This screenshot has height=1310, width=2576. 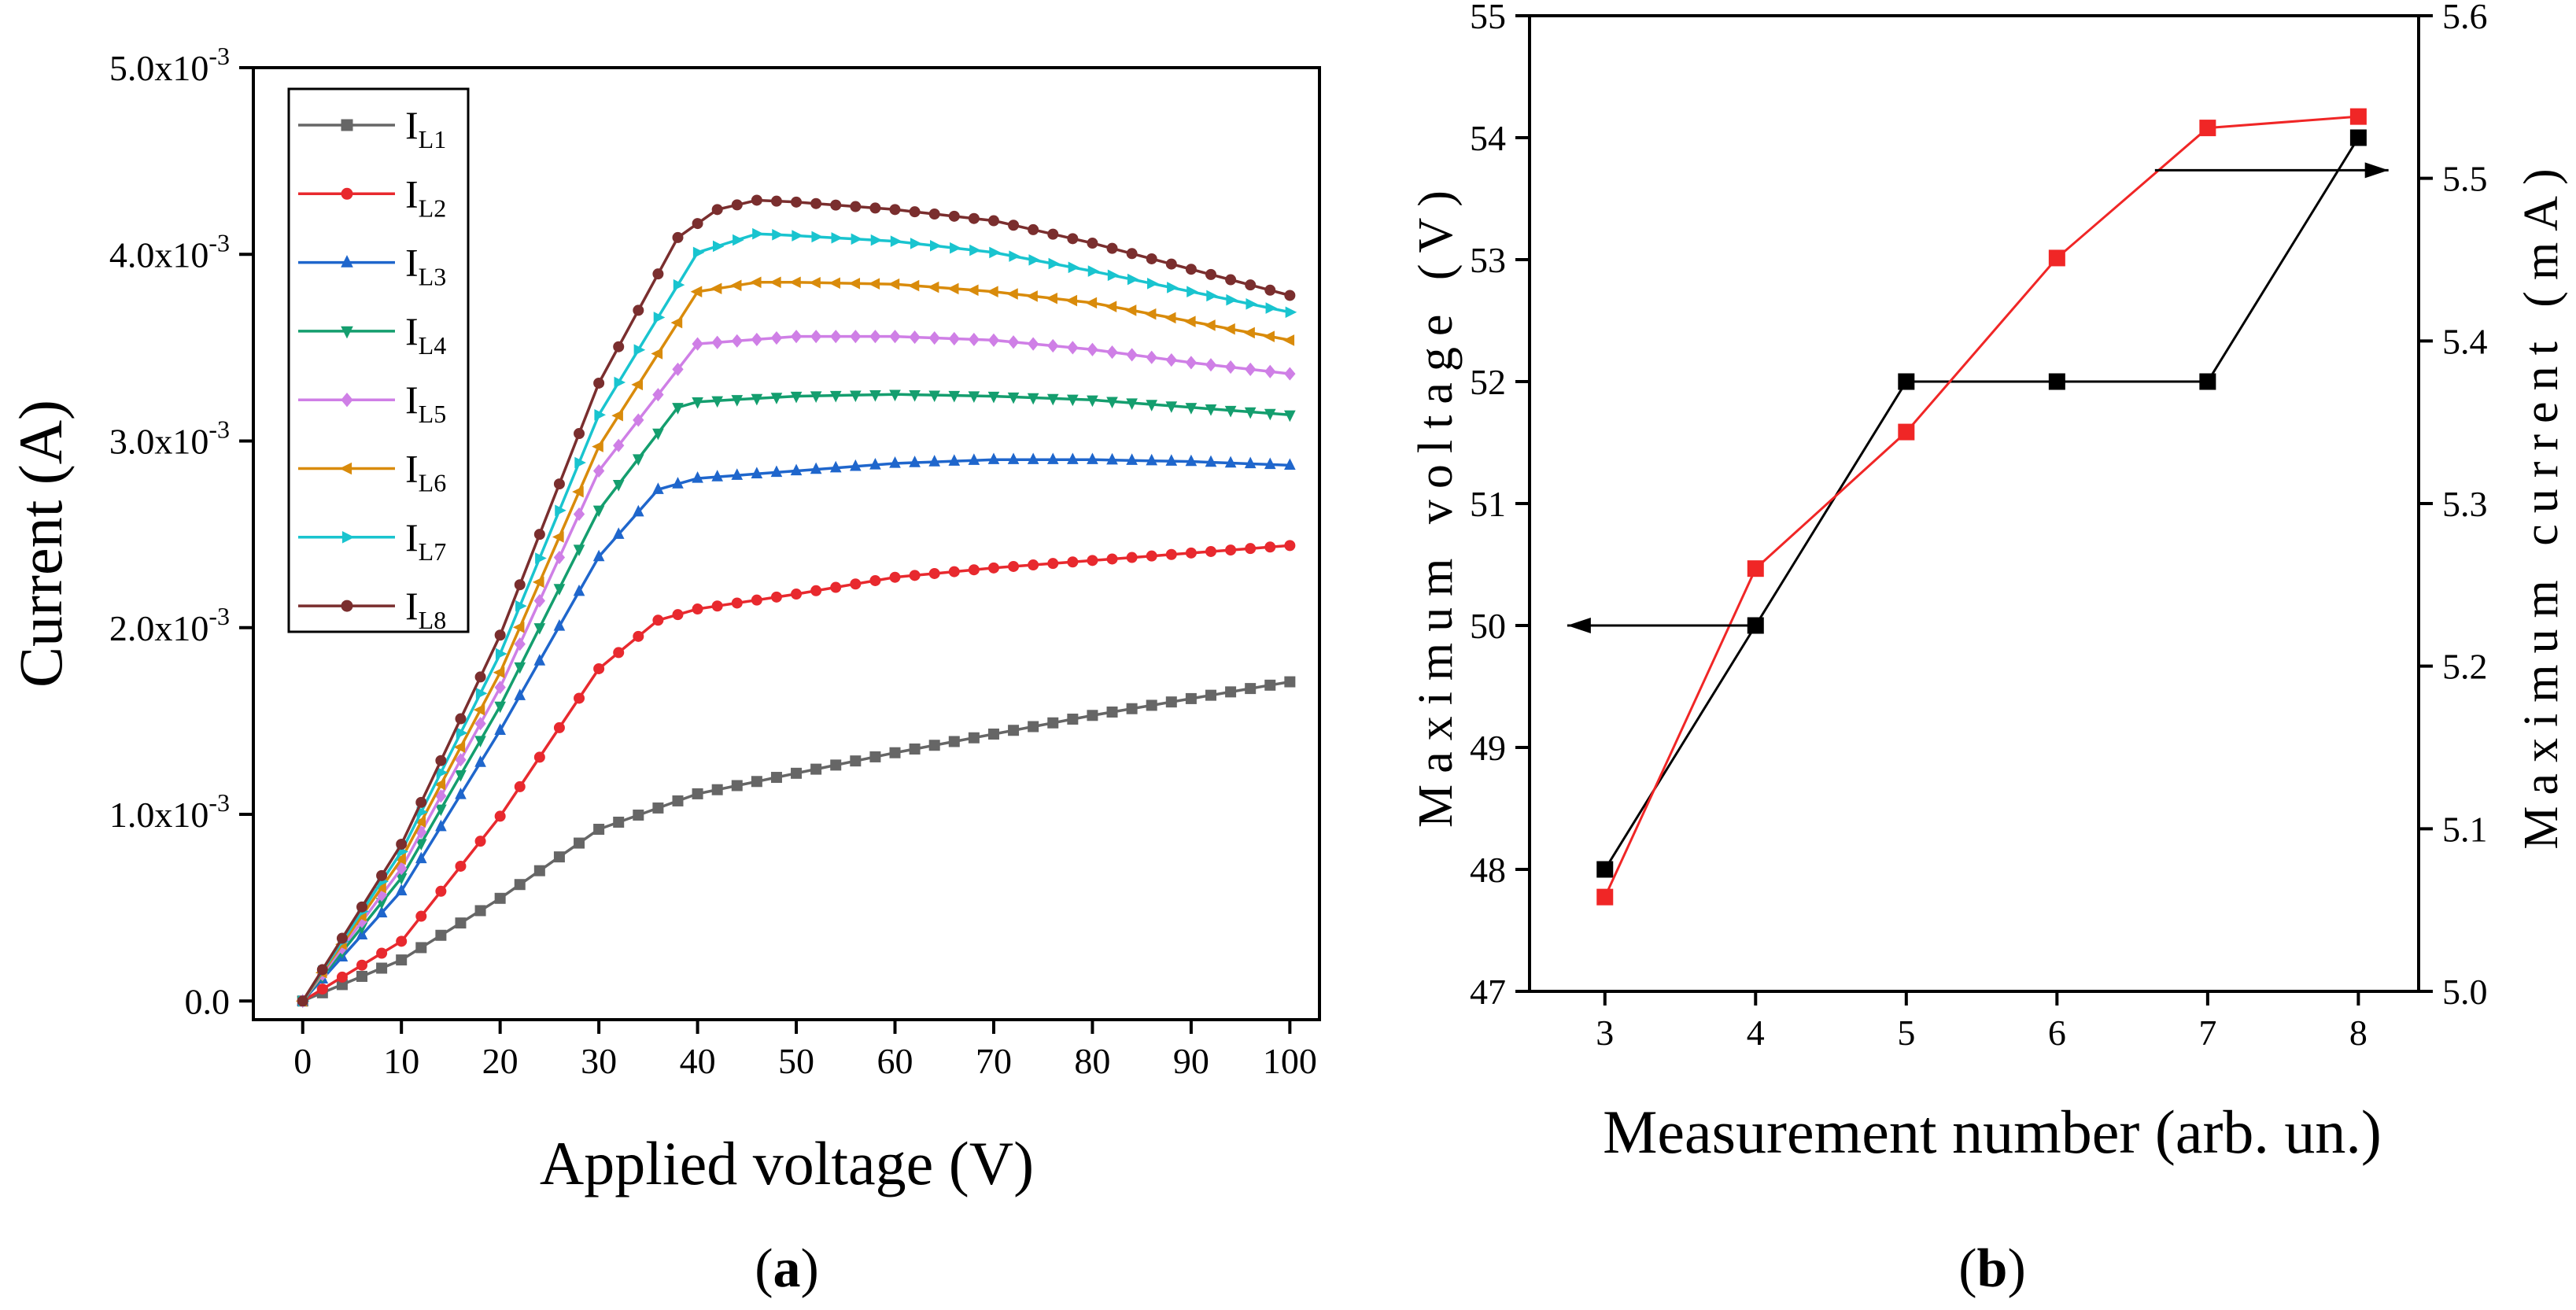 I want to click on y-right-tick-label-b: 5.6, so click(x=2465, y=18).